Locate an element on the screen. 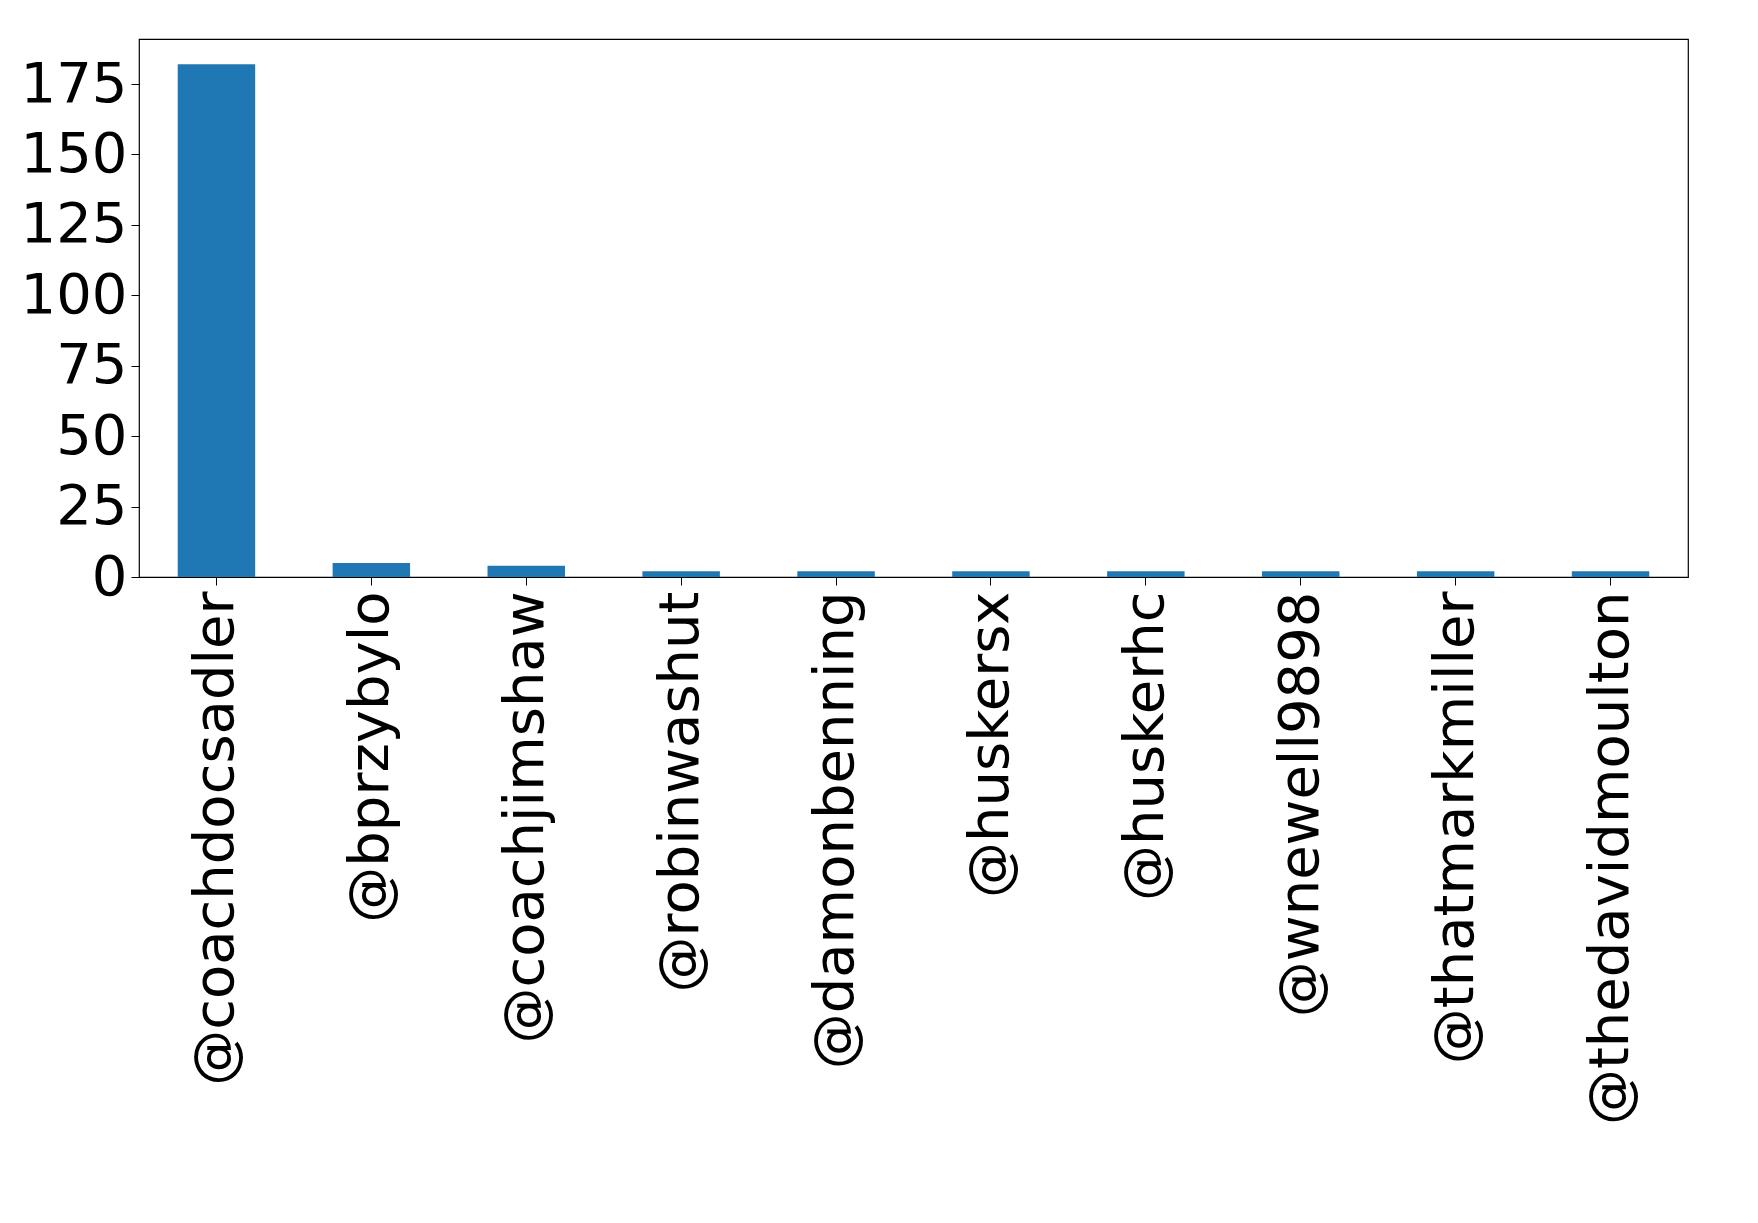 This screenshot has width=1758, height=1223. y-tick-label: 75 is located at coordinates (92, 364).